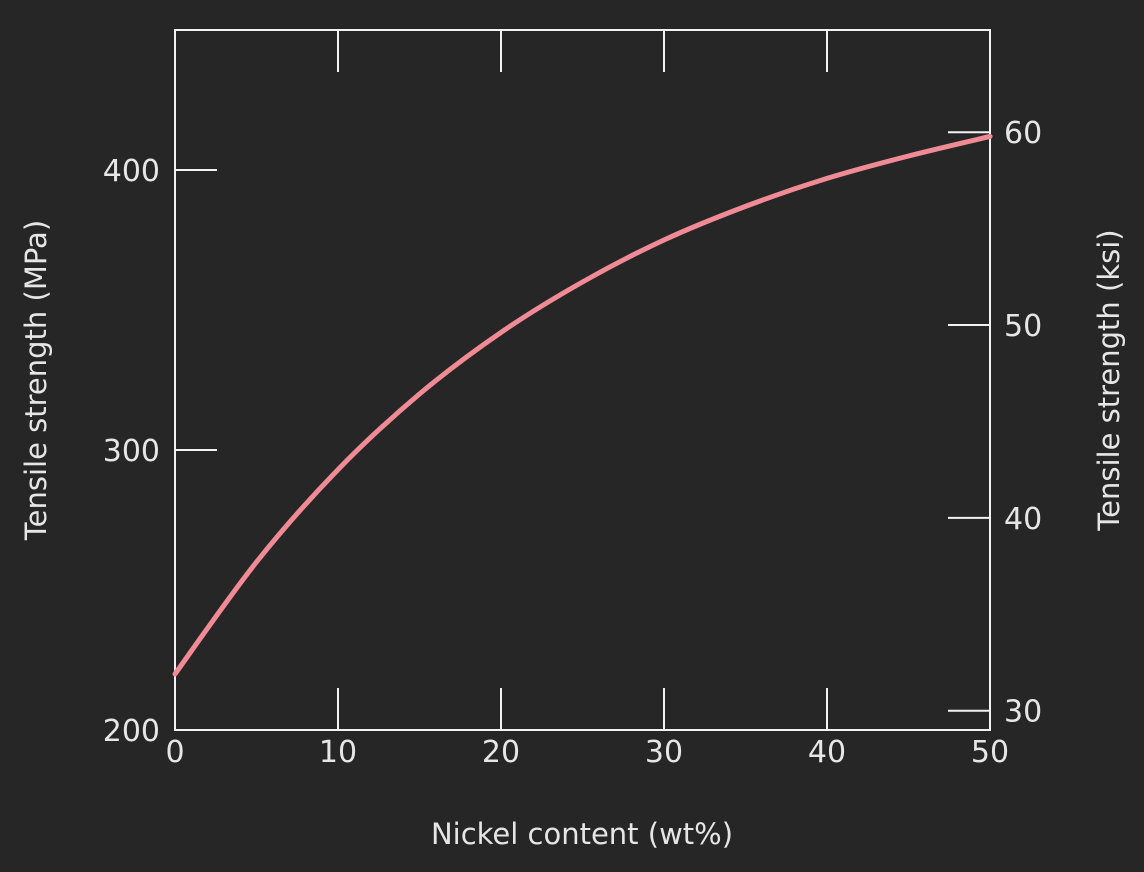  I want to click on y-tick-label-left: 200, so click(131, 731).